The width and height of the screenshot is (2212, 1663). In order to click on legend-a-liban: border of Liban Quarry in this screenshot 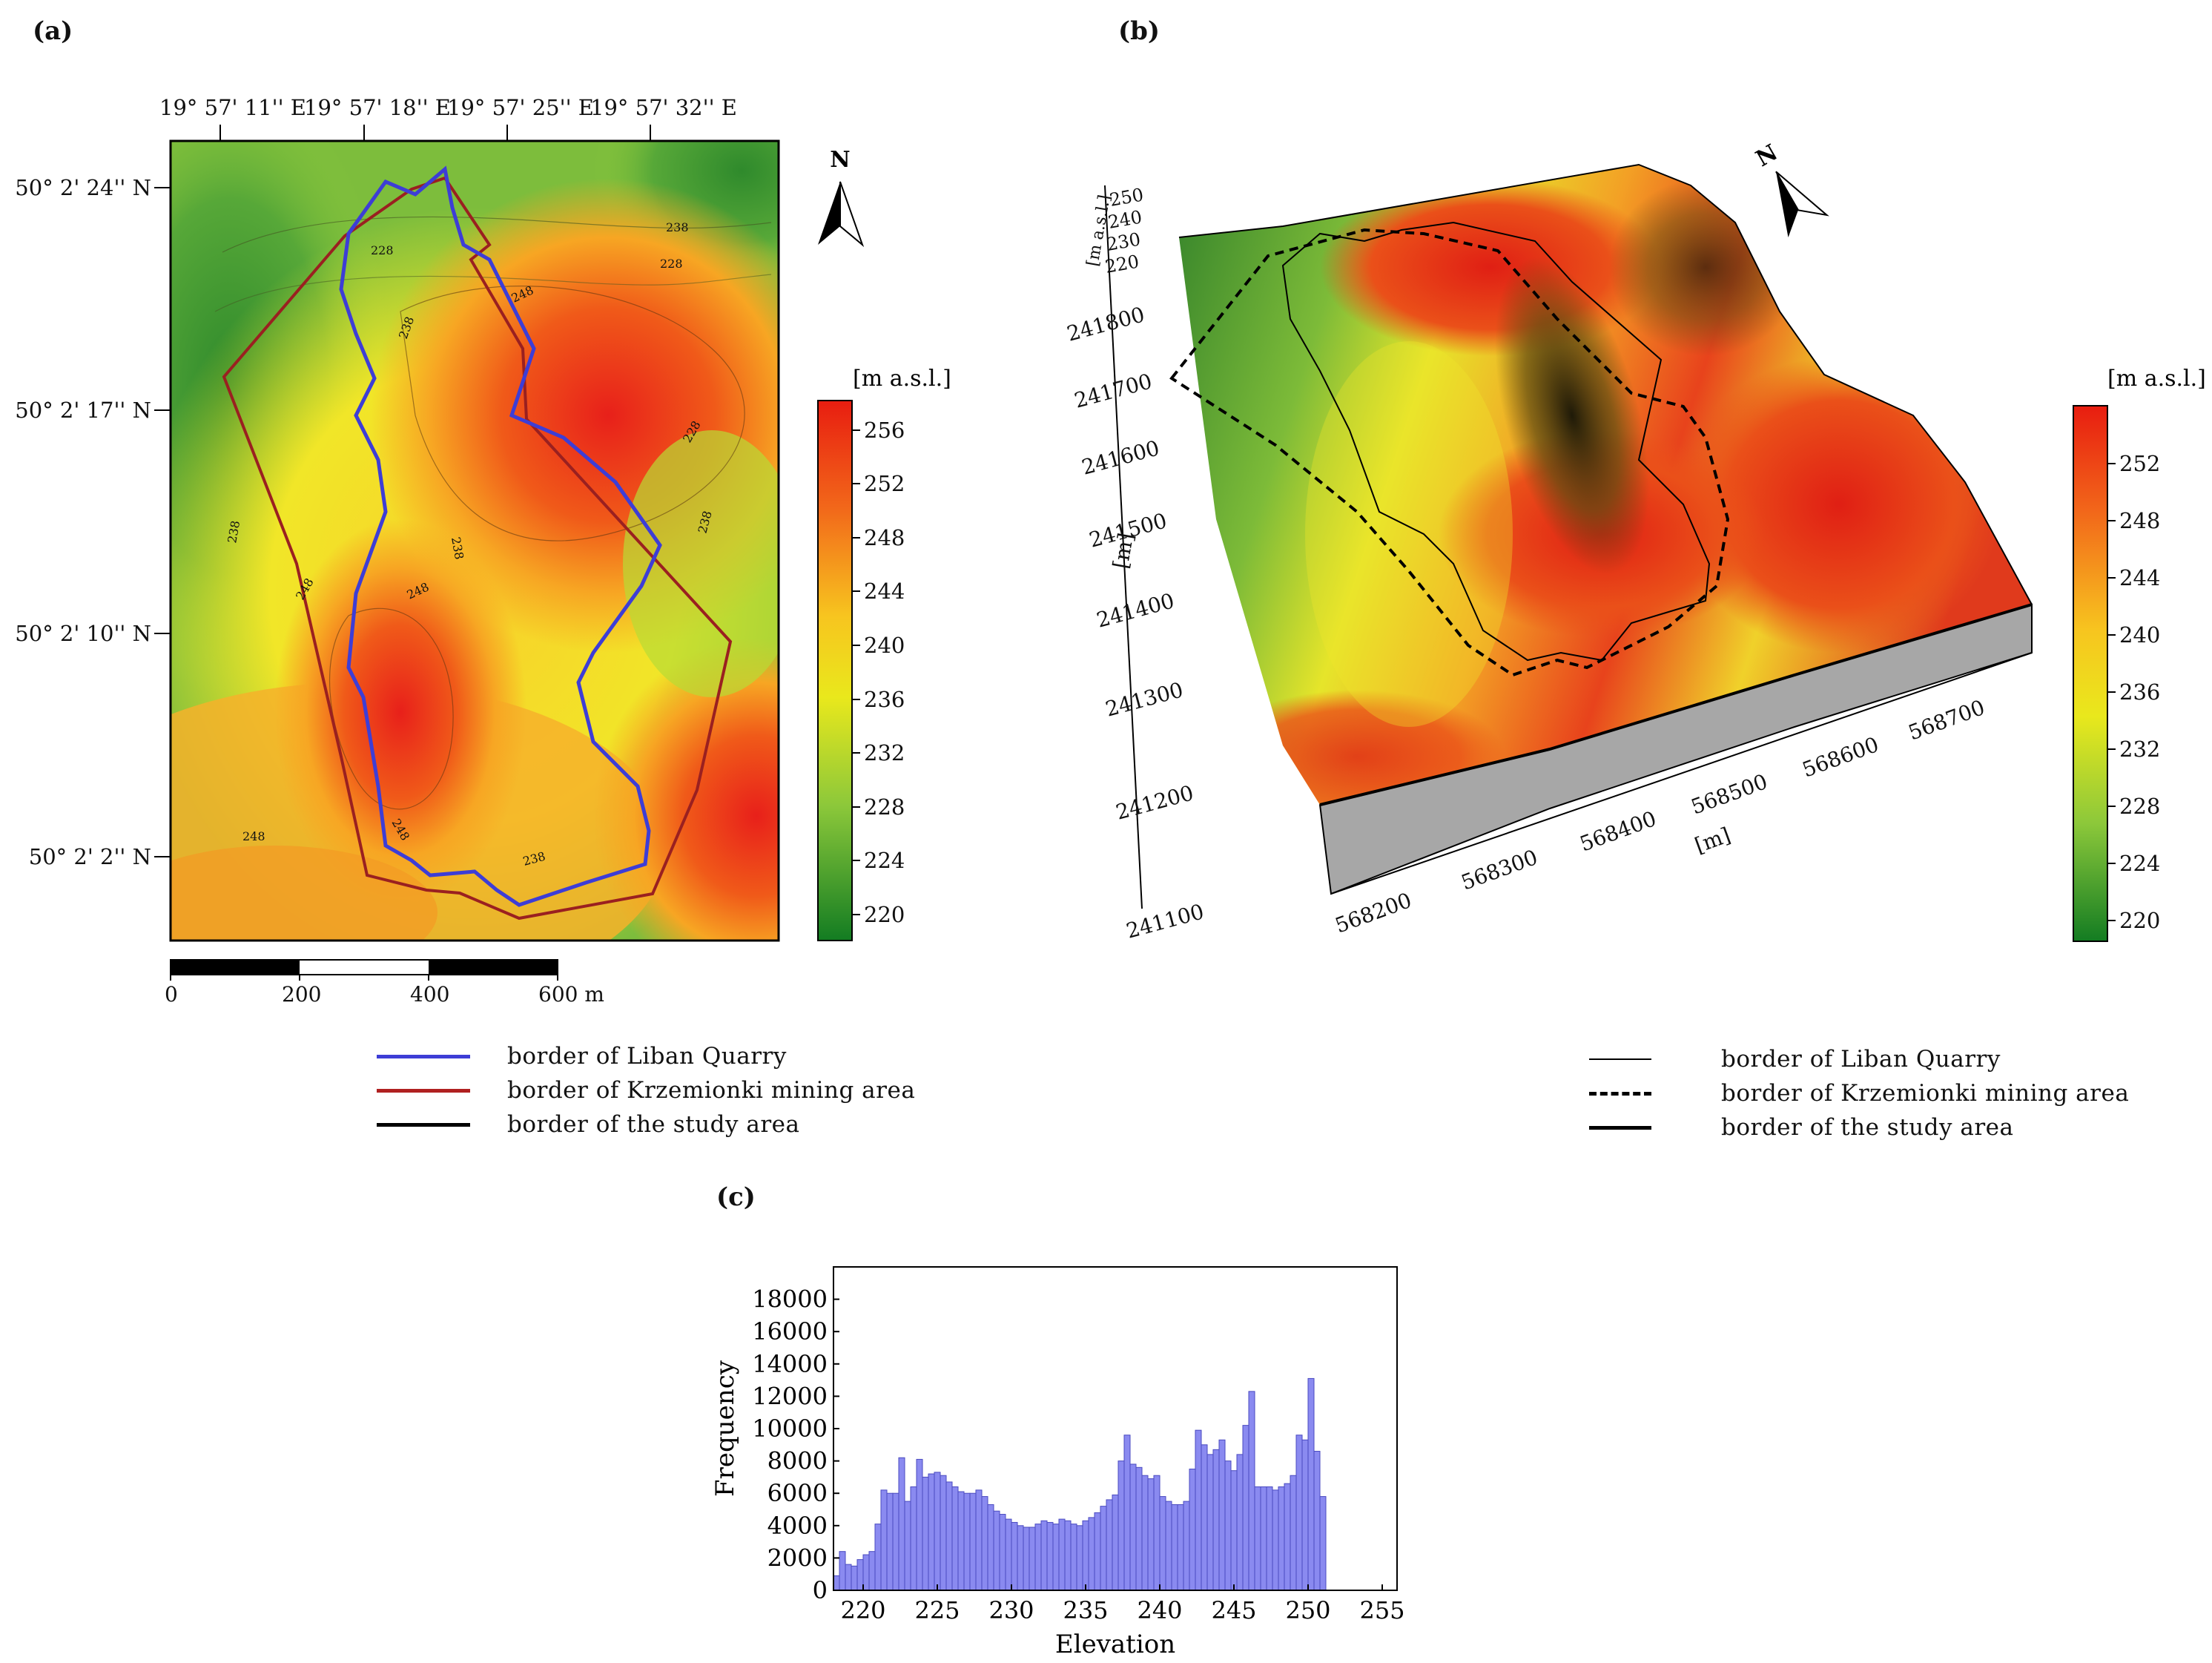, I will do `click(582, 1056)`.